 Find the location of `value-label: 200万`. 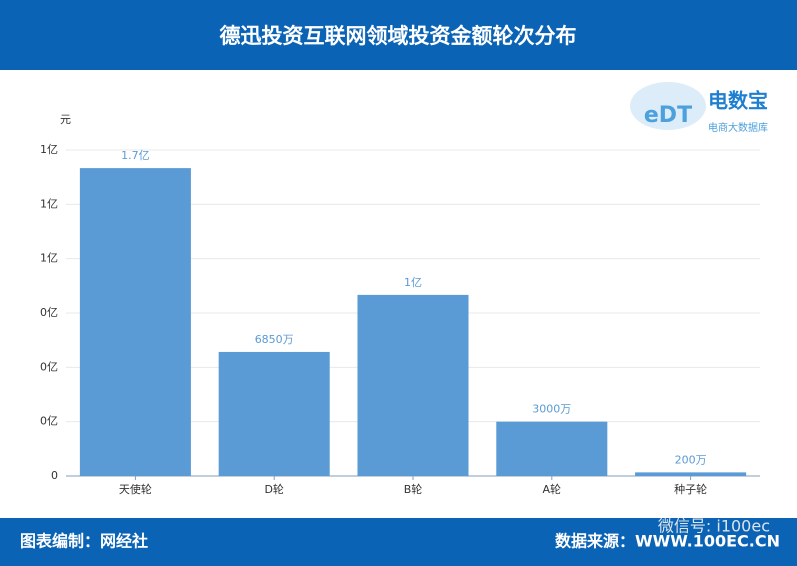

value-label: 200万 is located at coordinates (691, 459).